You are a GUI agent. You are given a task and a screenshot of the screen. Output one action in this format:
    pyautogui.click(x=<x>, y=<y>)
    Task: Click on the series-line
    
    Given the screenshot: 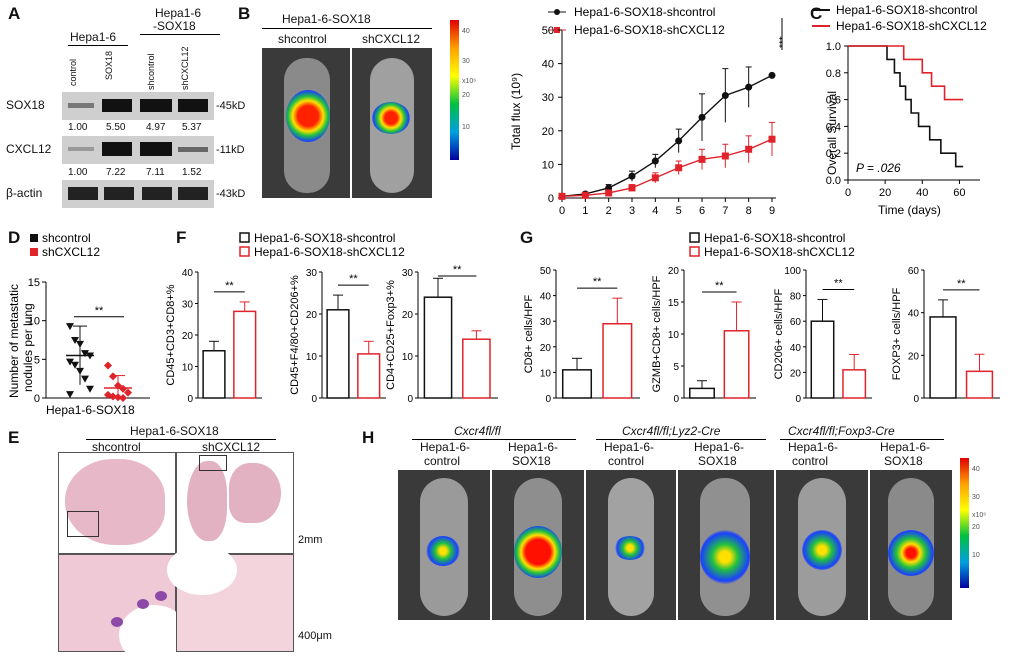 What is the action you would take?
    pyautogui.click(x=667, y=136)
    